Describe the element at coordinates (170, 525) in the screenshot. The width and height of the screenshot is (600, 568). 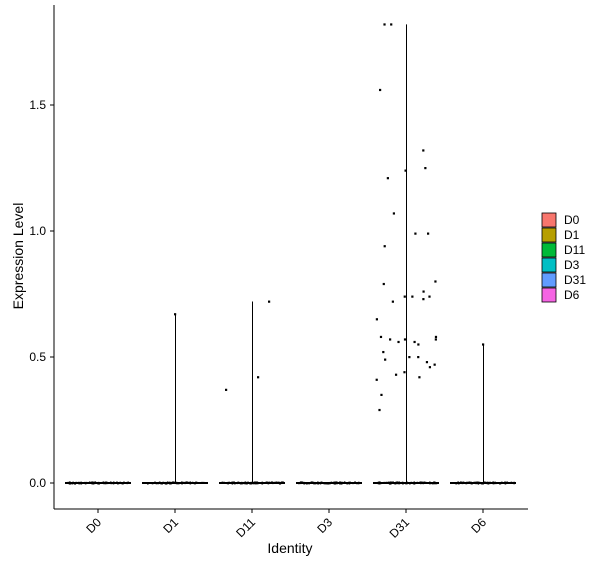
I see `x-tick-label: D1` at that location.